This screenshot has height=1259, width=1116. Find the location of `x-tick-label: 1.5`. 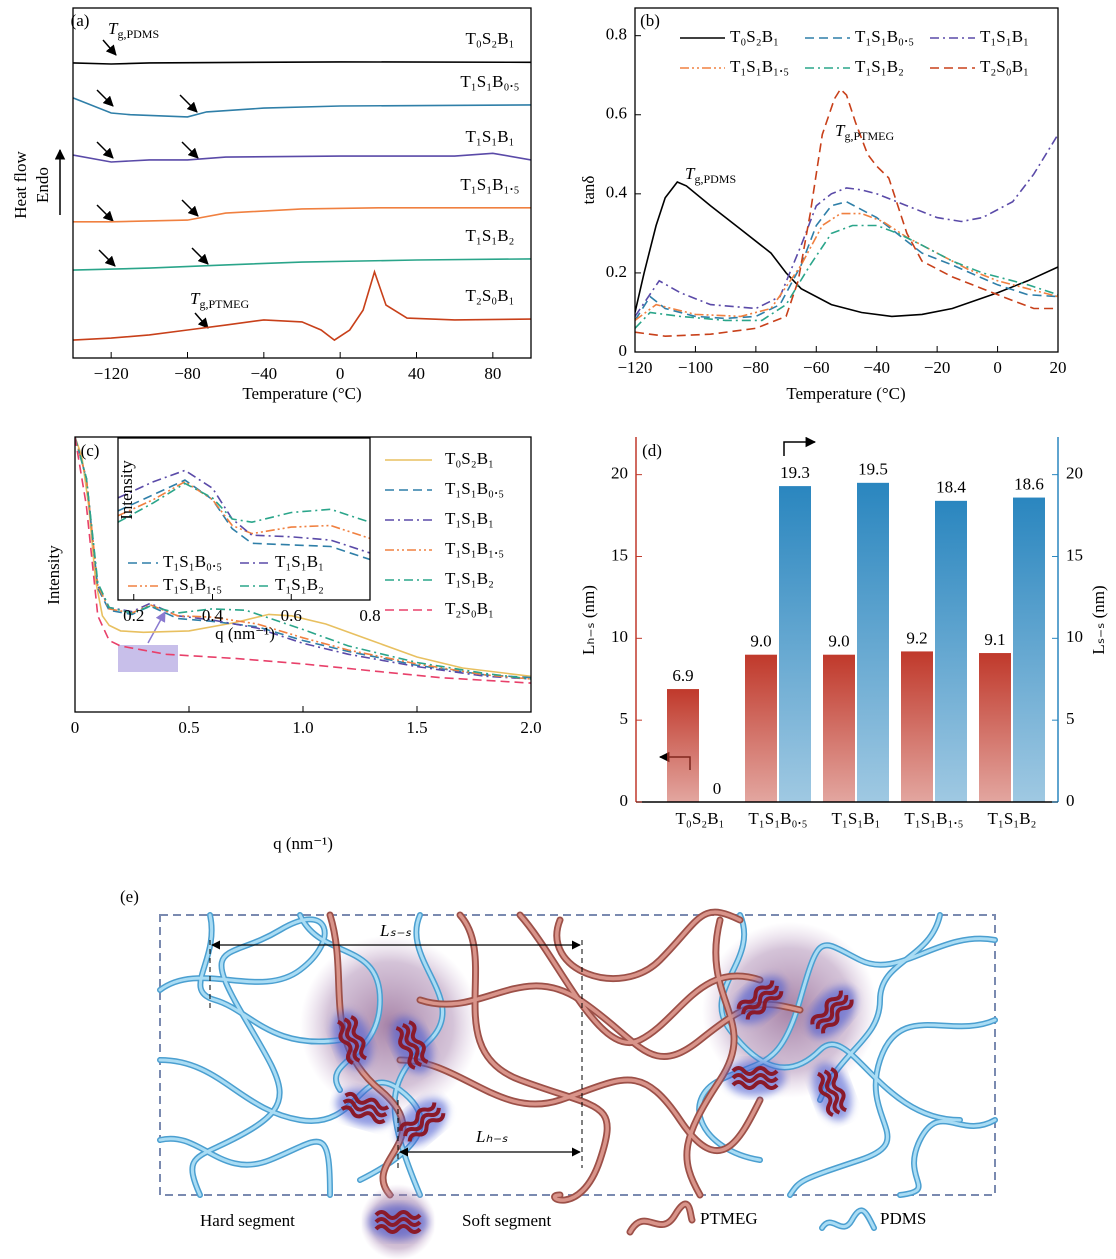

x-tick-label: 1.5 is located at coordinates (416, 727).